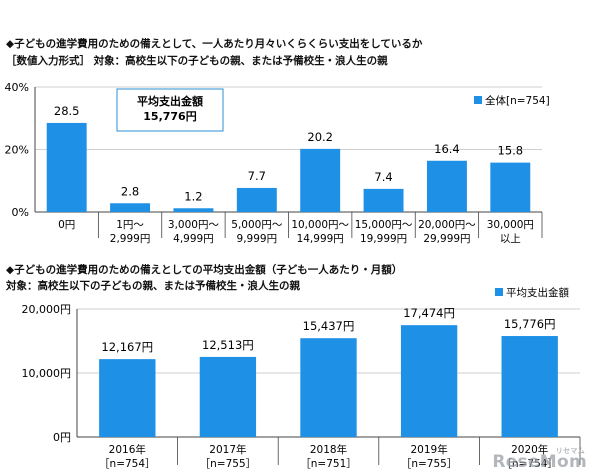 This screenshot has width=595, height=476. I want to click on annotation-box, so click(170, 110).